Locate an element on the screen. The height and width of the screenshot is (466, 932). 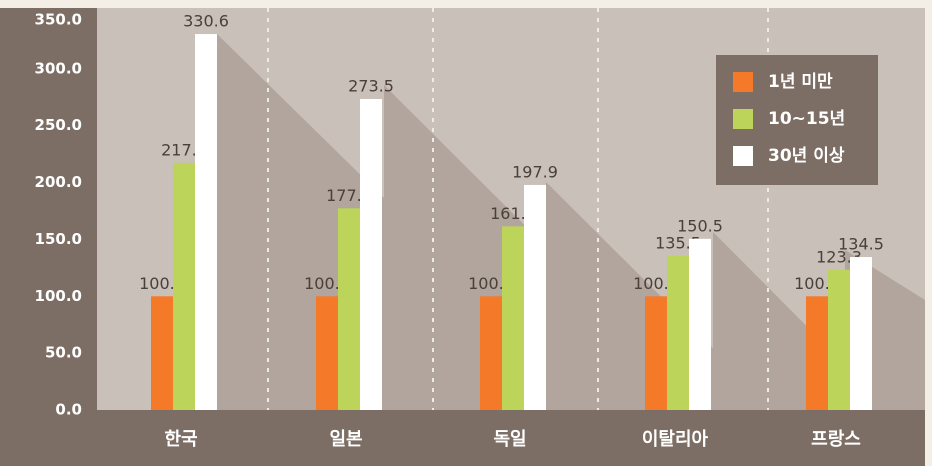
x-tick-label: 이탈리아 is located at coordinates (675, 439).